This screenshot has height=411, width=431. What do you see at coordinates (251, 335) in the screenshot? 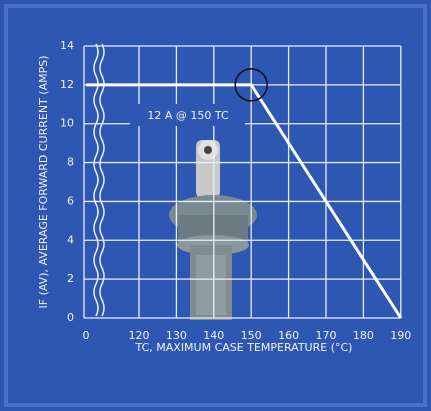
I see `x-tick-label: 150` at bounding box center [251, 335].